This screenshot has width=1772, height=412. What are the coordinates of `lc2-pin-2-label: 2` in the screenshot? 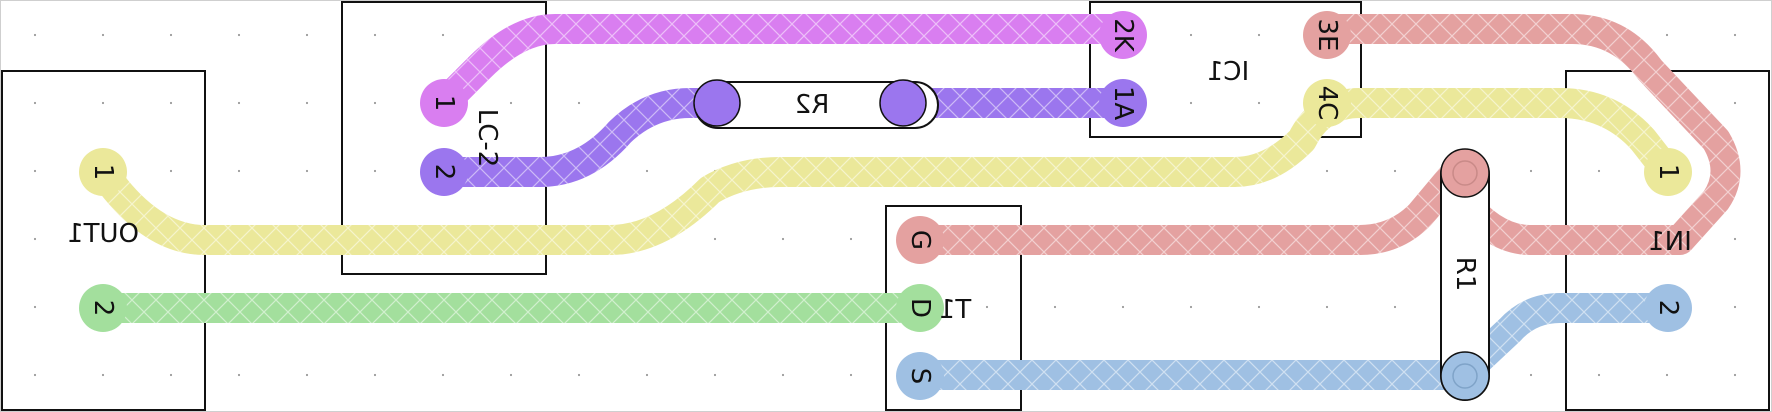 It's located at (444, 172).